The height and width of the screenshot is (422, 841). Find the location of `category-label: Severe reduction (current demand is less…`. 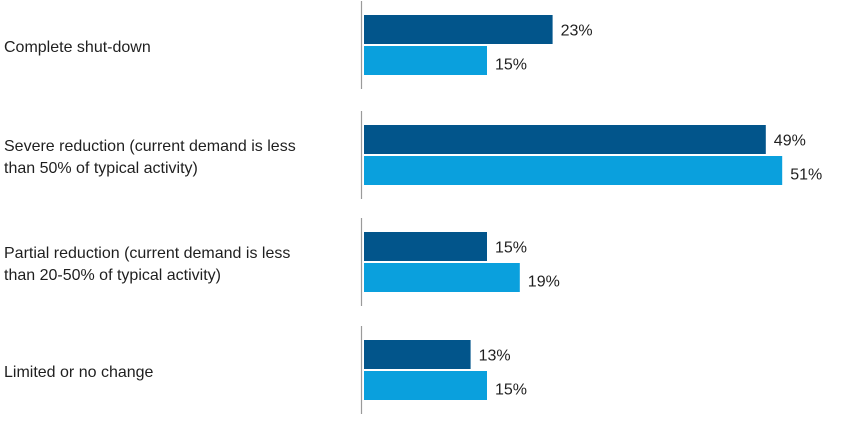

category-label: Severe reduction (current demand is less… is located at coordinates (150, 157).